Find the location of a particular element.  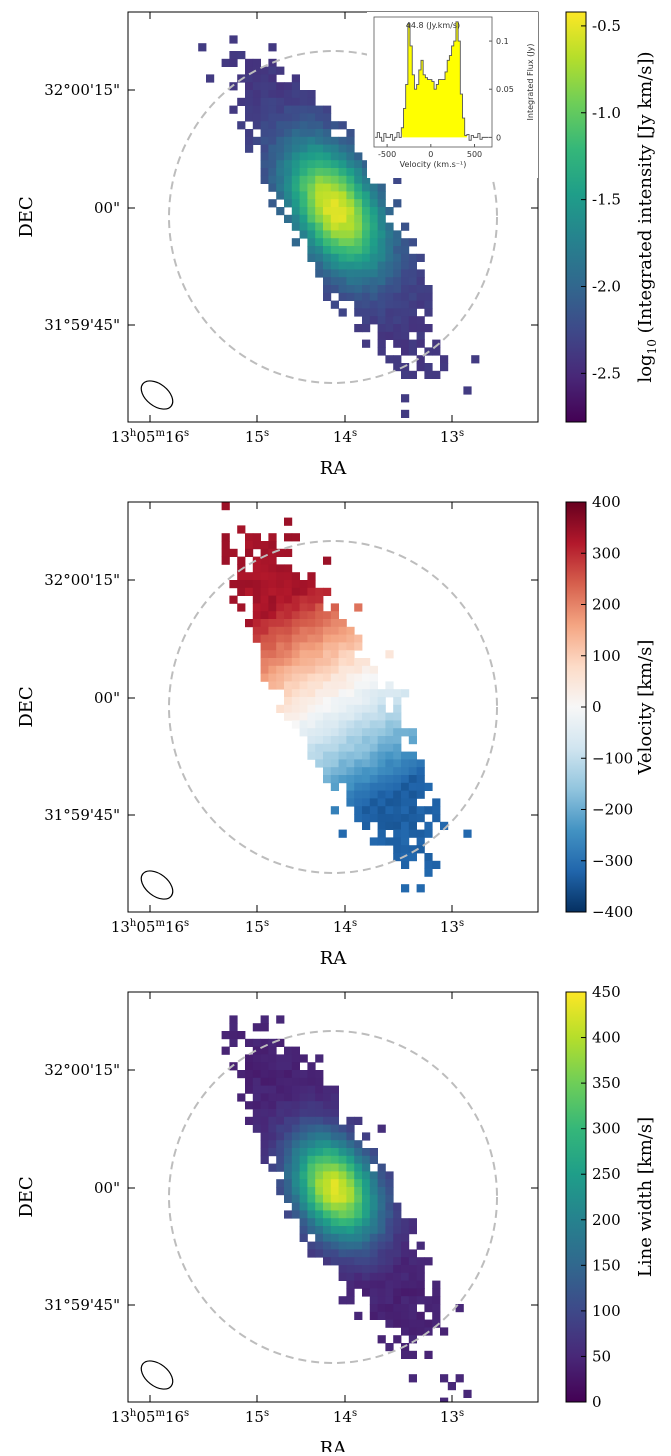

colorbar is located at coordinates (576, 1197).